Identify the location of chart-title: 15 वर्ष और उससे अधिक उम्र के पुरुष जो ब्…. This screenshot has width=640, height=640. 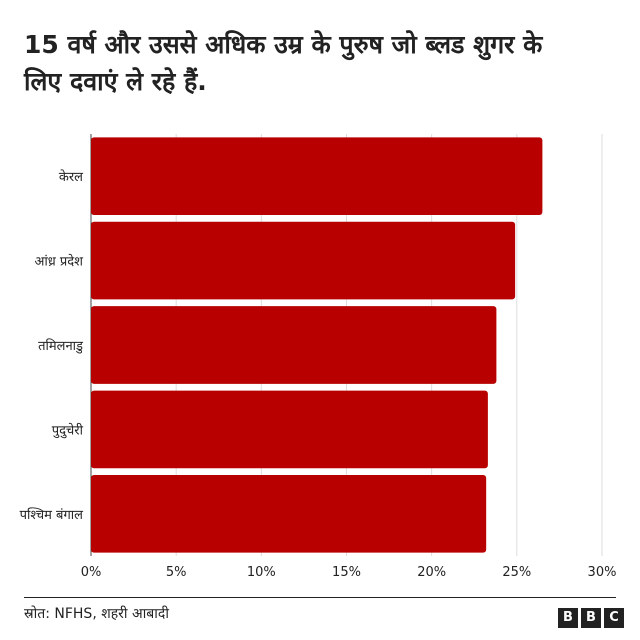
(283, 63).